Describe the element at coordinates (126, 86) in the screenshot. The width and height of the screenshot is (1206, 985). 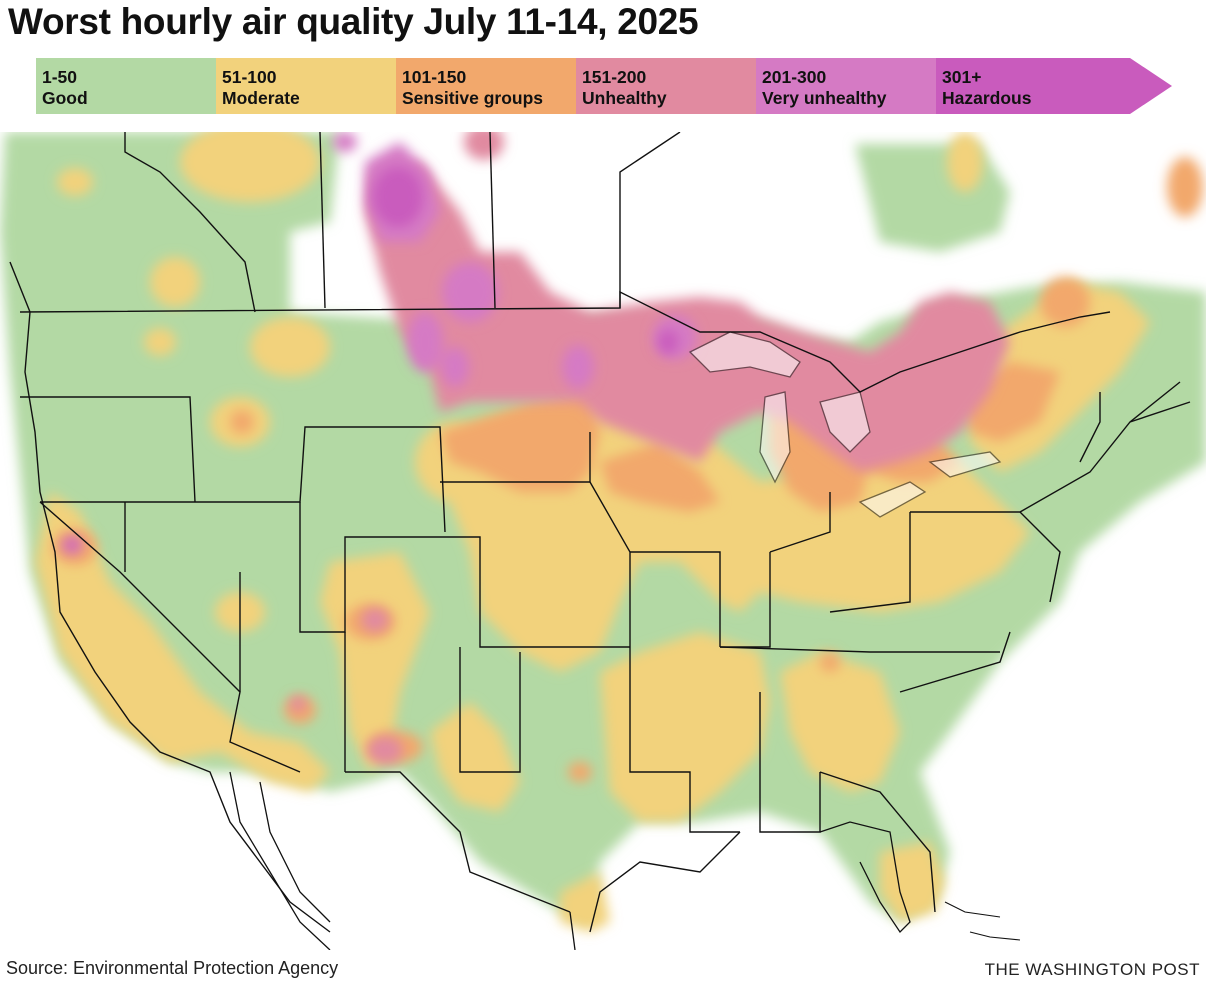
I see `legend-item-good: 1-50 Good` at that location.